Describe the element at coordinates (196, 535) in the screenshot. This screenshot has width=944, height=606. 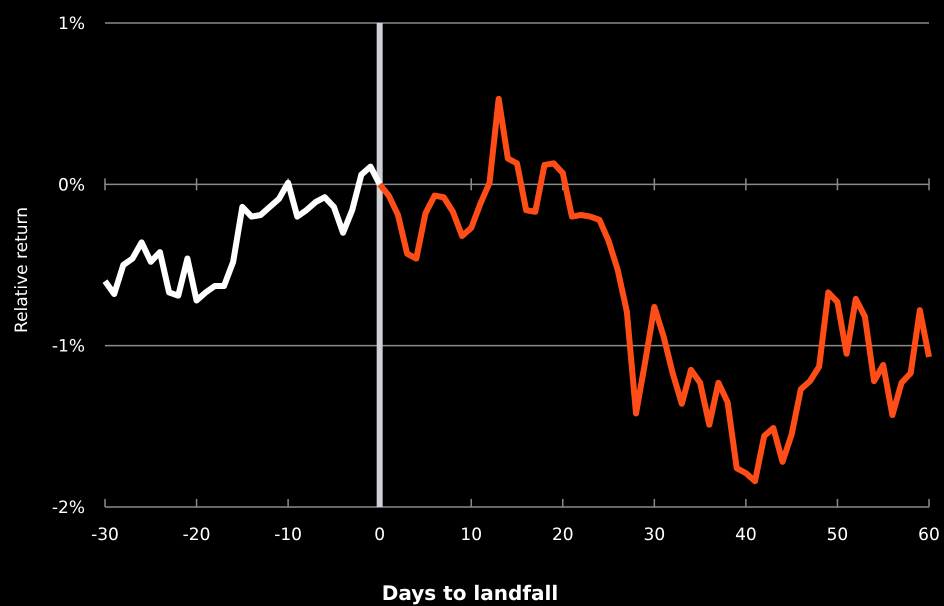
I see `x-tick-label: -20` at that location.